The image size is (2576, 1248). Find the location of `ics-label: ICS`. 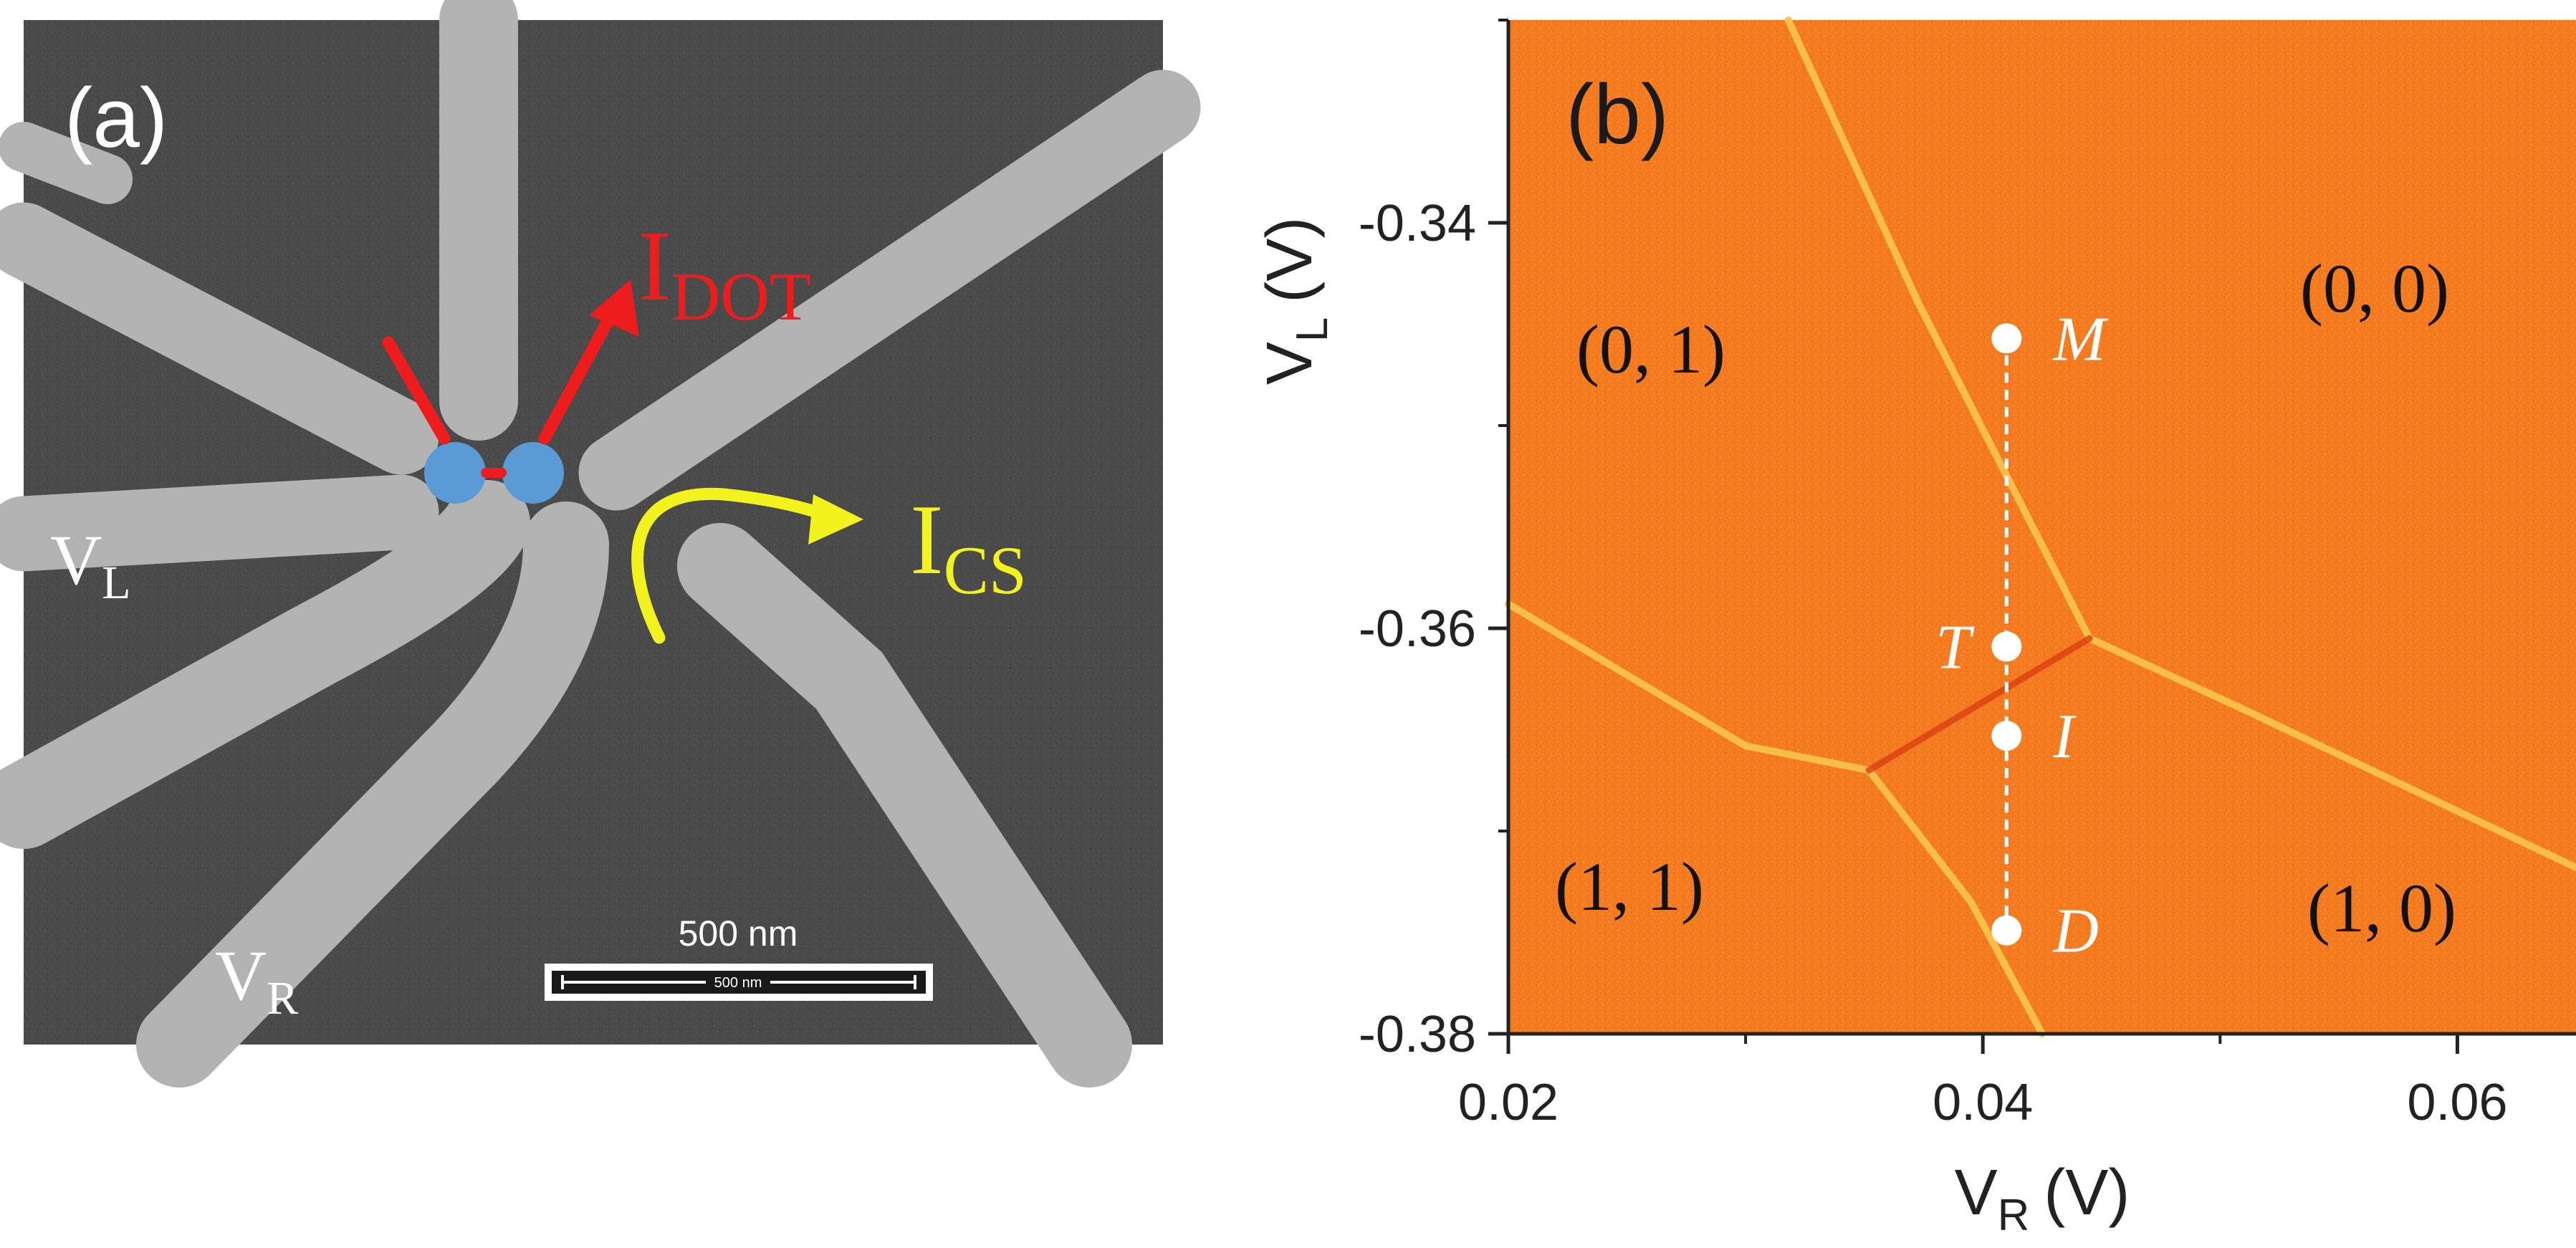

ics-label: ICS is located at coordinates (968, 546).